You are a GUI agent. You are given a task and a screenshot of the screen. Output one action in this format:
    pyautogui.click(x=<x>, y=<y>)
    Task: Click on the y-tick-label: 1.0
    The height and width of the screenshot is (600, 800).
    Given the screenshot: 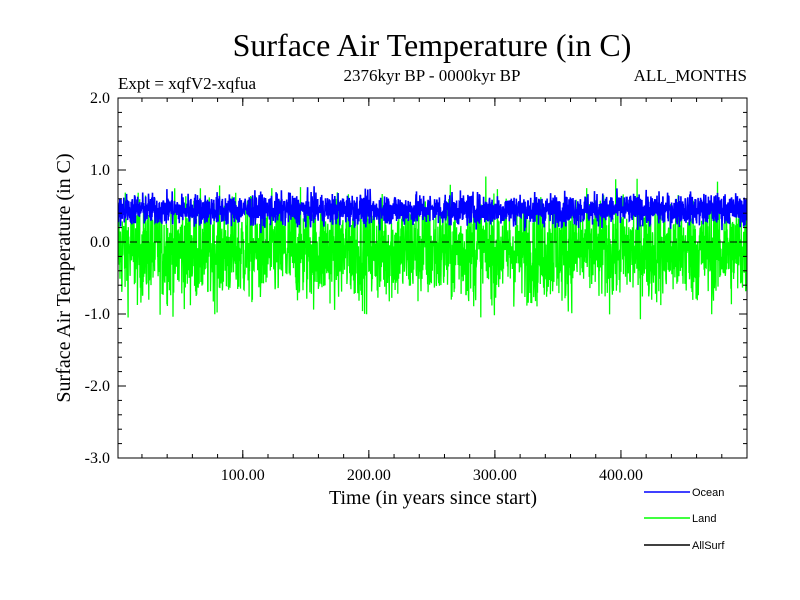 What is the action you would take?
    pyautogui.click(x=100, y=170)
    